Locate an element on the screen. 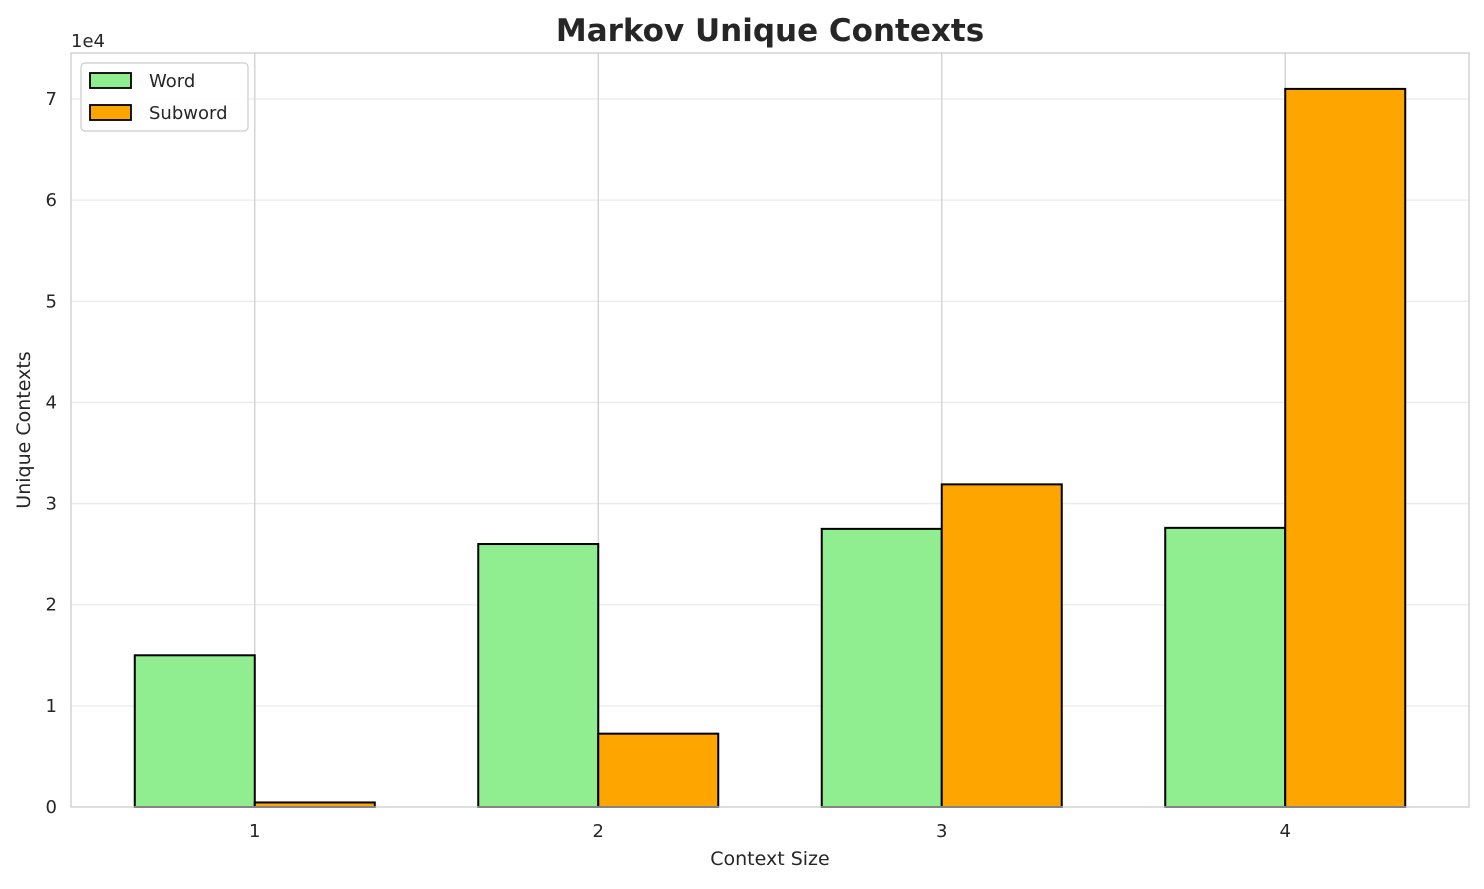 The width and height of the screenshot is (1484, 889). x-tick-label: 3 is located at coordinates (941, 831).